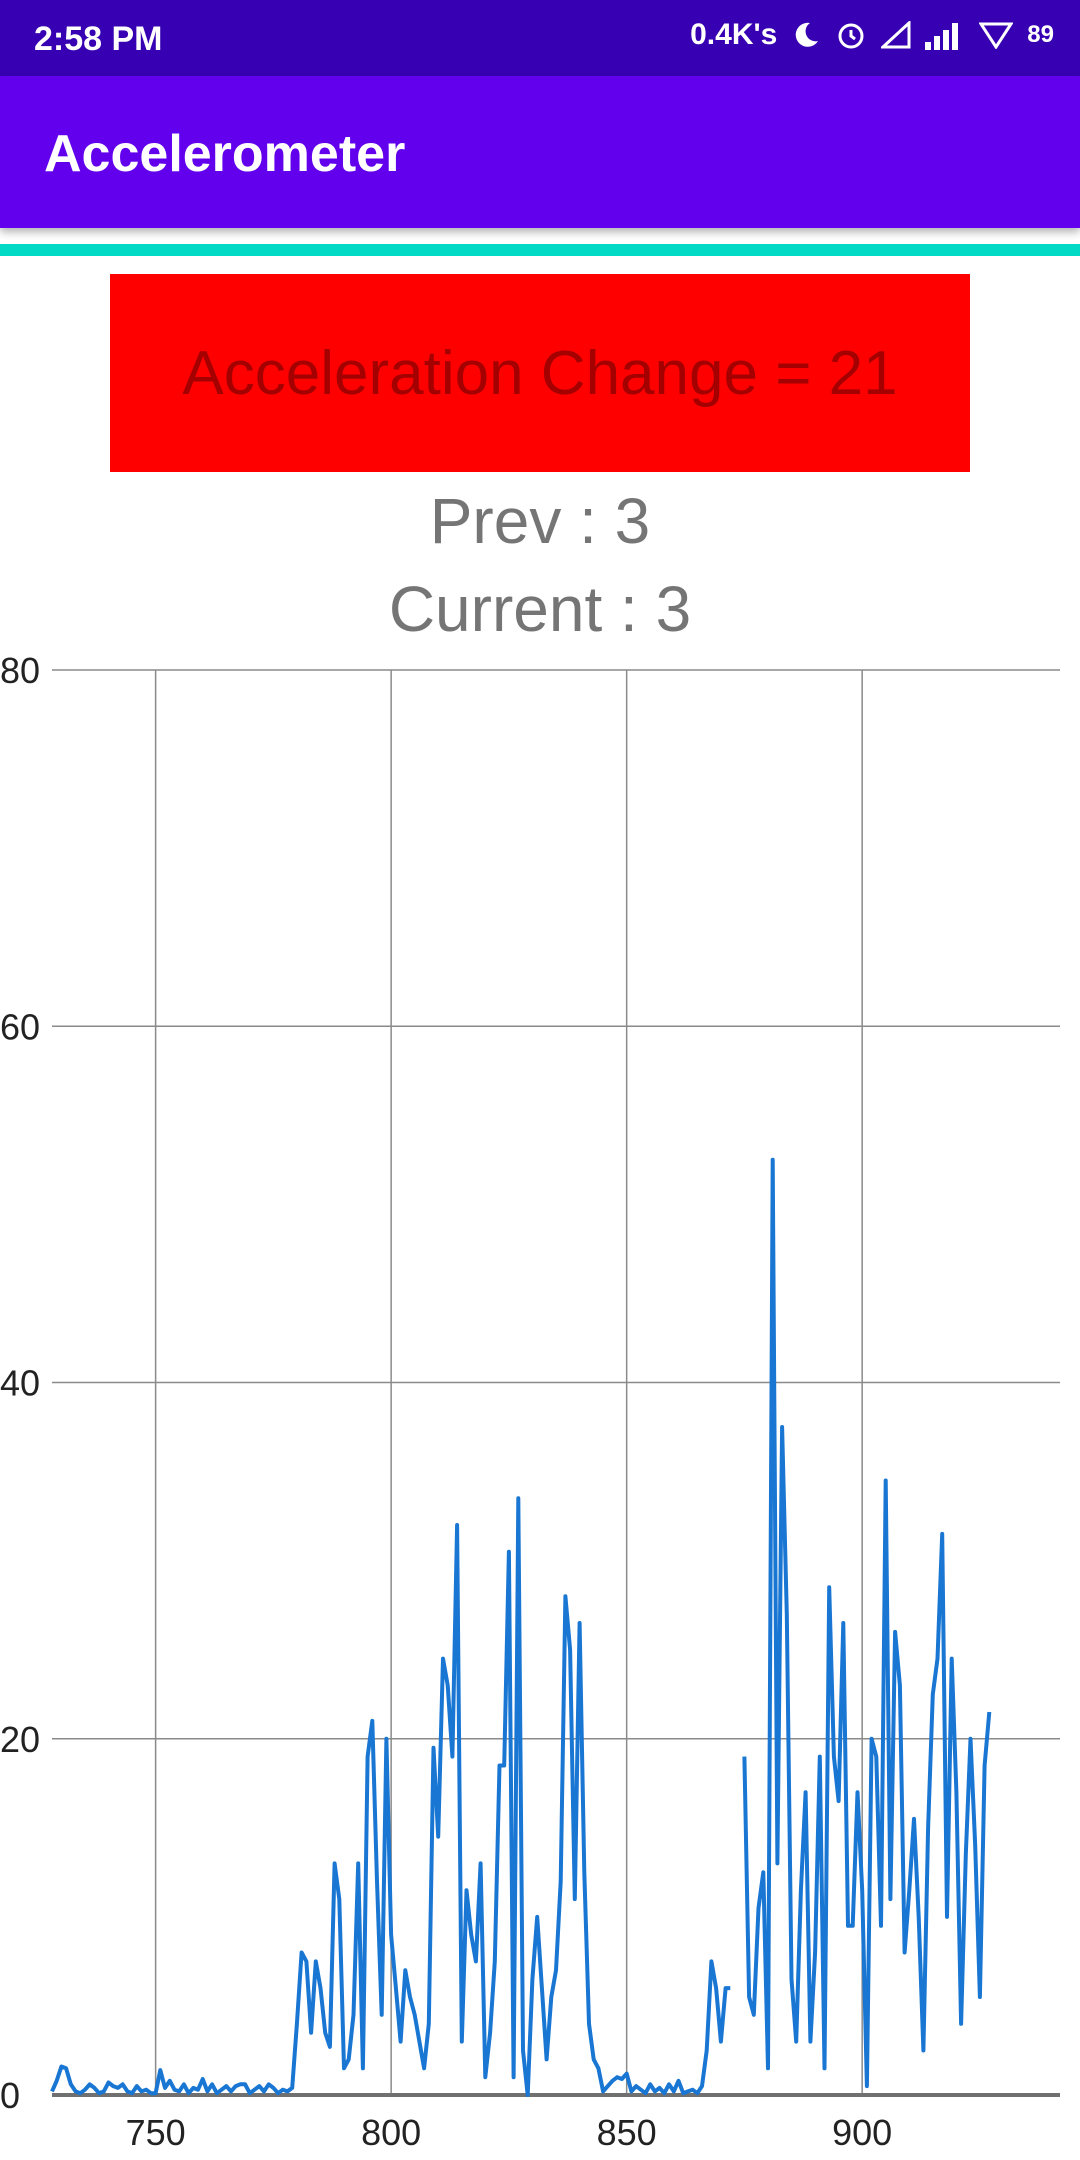  Describe the element at coordinates (540, 609) in the screenshot. I see `current-value: Current : 3` at that location.